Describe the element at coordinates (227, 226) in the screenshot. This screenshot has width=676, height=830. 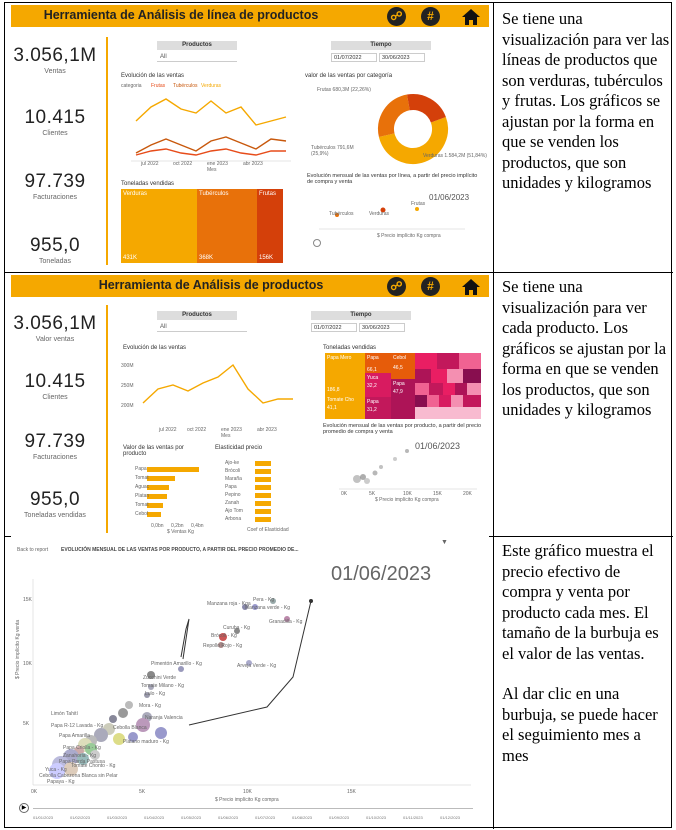
I see `tons-block-tuberculos: Tubérculos 368K` at that location.